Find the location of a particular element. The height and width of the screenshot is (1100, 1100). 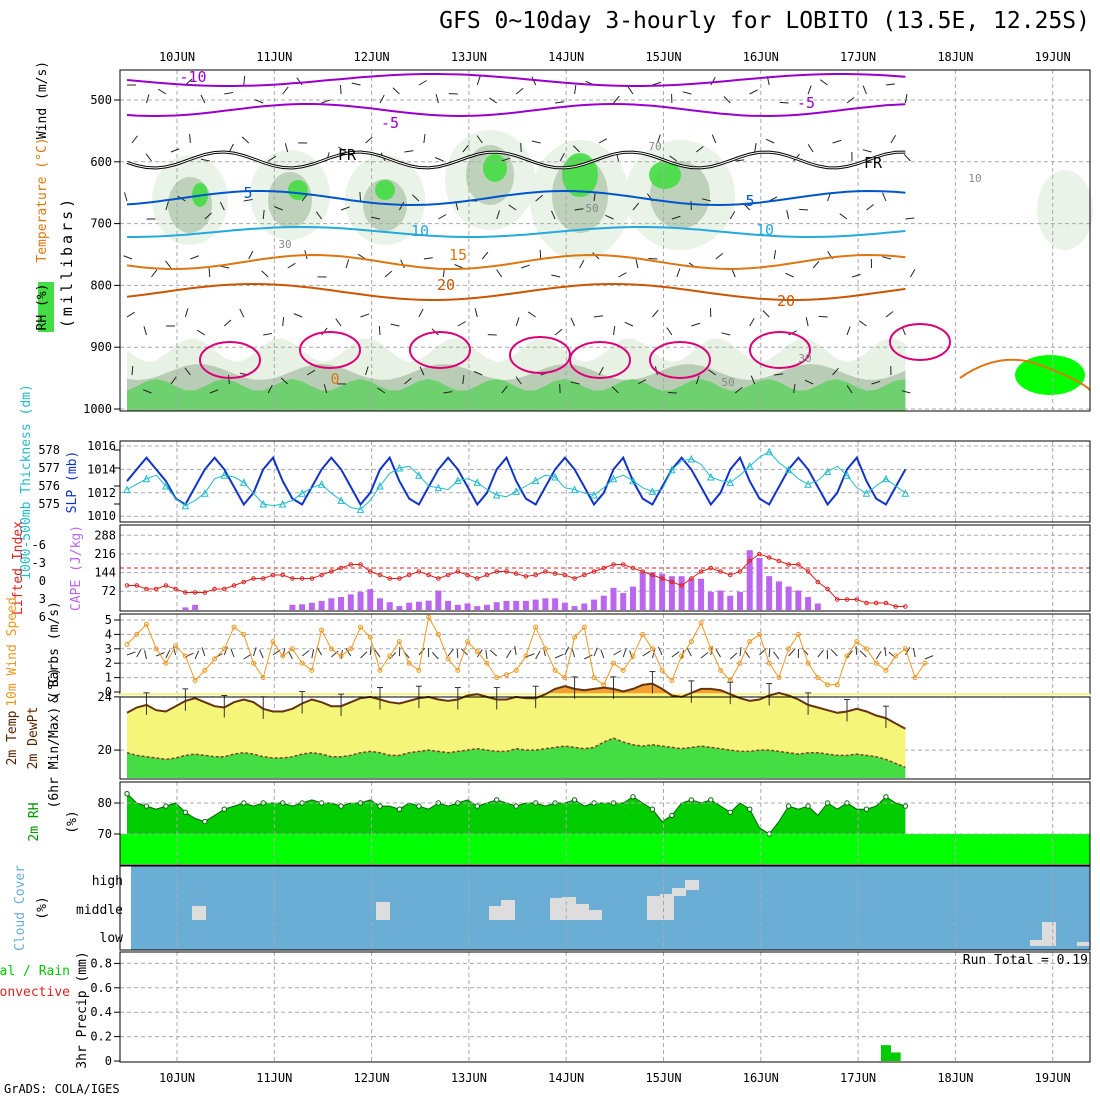

time-label-bottom: 14JUN is located at coordinates (566, 1078).